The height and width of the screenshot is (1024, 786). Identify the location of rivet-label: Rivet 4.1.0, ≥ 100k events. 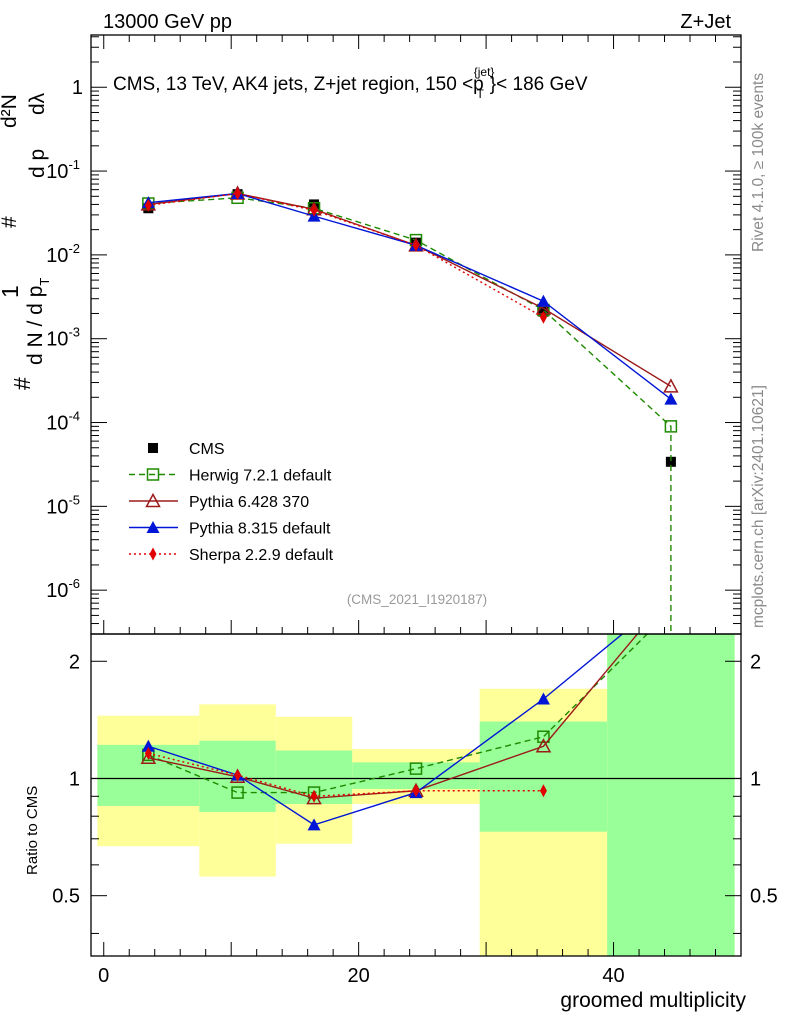
(758, 162).